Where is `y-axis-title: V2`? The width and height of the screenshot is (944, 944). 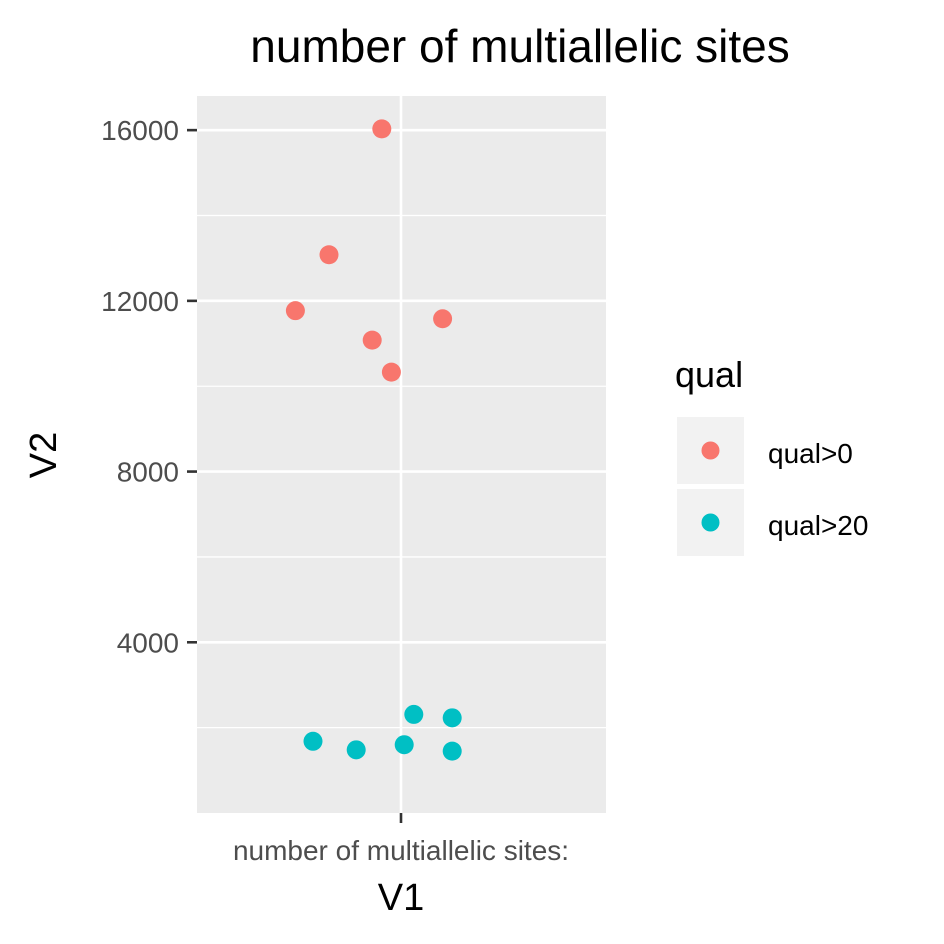
y-axis-title: V2 is located at coordinates (44, 455).